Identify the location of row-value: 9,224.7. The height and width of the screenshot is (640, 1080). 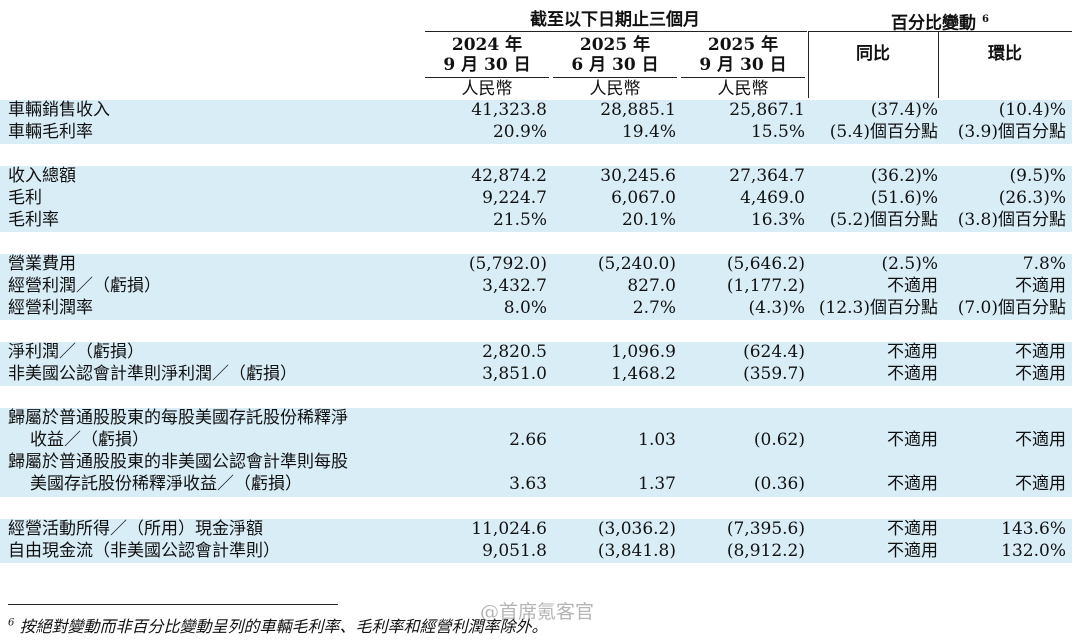
(514, 198).